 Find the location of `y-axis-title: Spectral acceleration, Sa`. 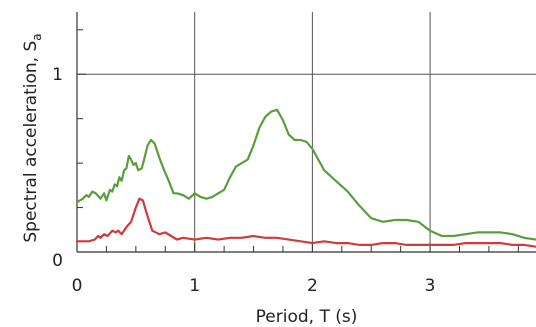

y-axis-title: Spectral acceleration, Sa is located at coordinates (32, 137).